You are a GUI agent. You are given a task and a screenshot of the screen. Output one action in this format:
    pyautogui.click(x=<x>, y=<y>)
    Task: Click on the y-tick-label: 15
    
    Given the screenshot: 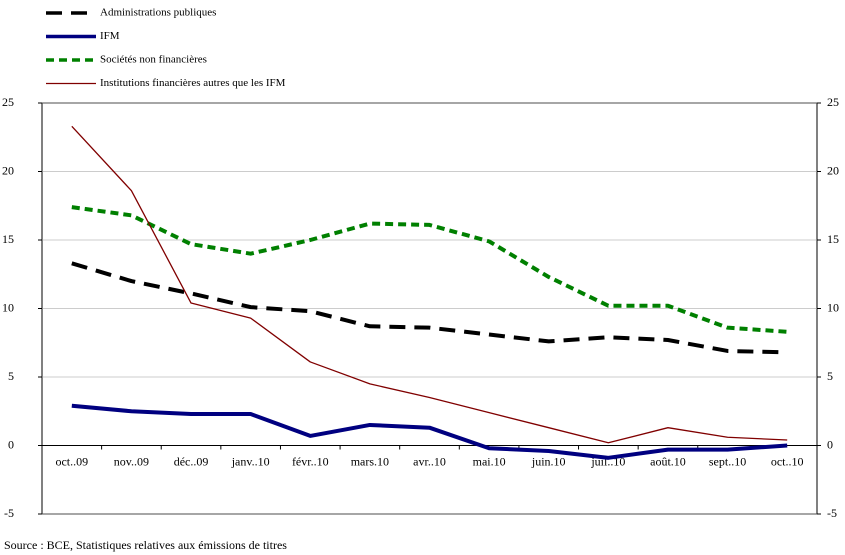 What is the action you would take?
    pyautogui.click(x=8, y=239)
    